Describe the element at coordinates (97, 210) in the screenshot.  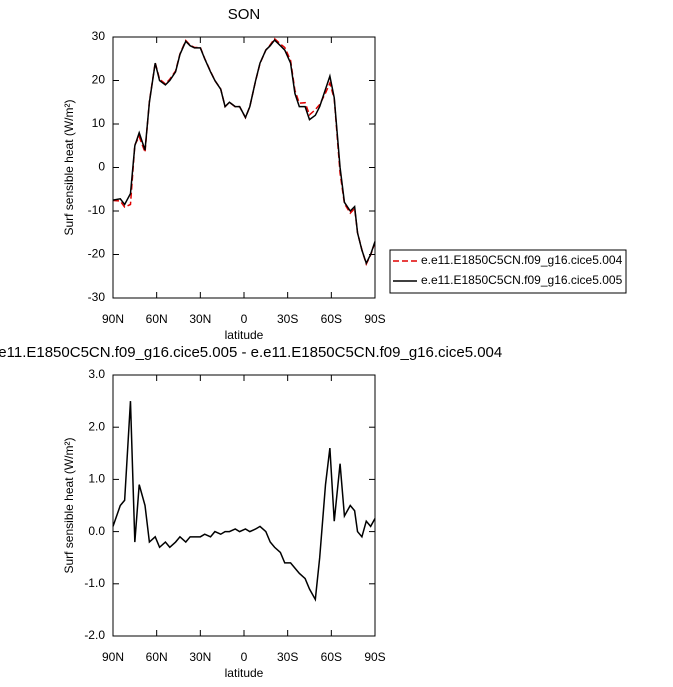
I see `y-tick-label: -10` at that location.